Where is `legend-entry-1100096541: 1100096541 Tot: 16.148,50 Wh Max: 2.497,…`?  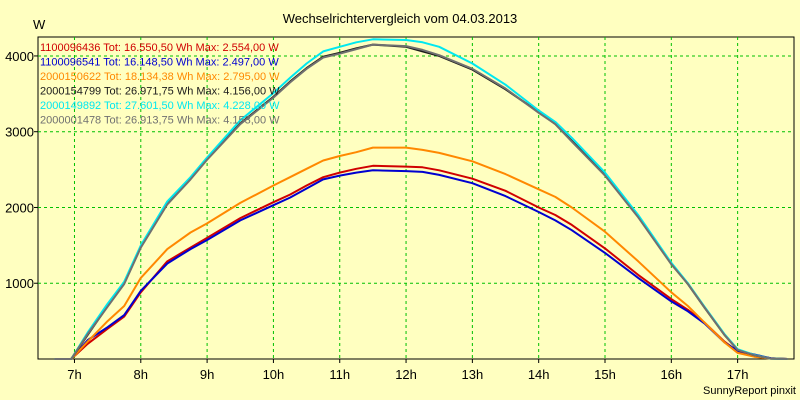 legend-entry-1100096541: 1100096541 Tot: 16.148,50 Wh Max: 2.497,… is located at coordinates (159, 63).